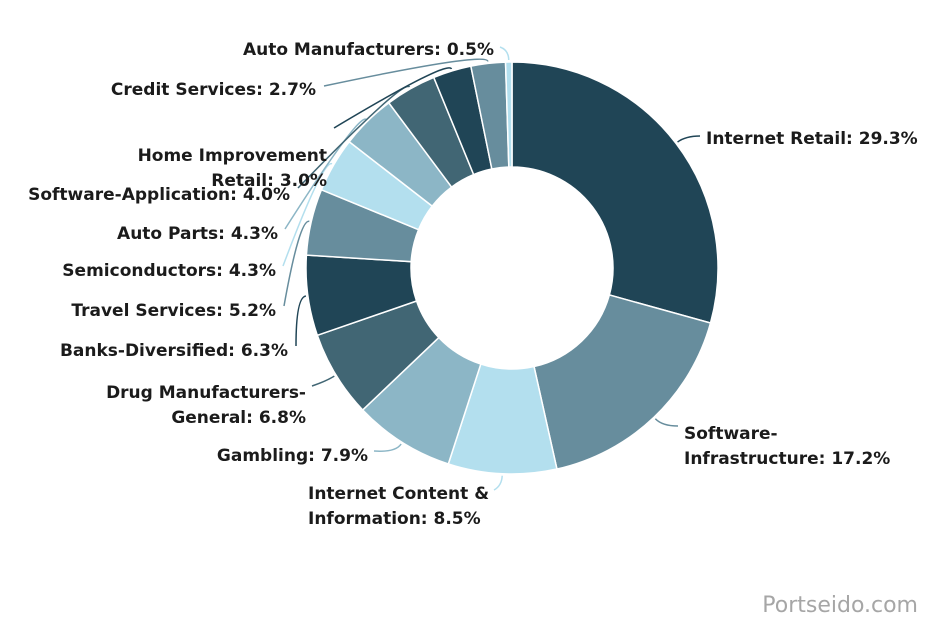 Image resolution: width=946 pixels, height=636 pixels. What do you see at coordinates (173, 311) in the screenshot?
I see `label-travel-services: Travel Services: 5.2%` at bounding box center [173, 311].